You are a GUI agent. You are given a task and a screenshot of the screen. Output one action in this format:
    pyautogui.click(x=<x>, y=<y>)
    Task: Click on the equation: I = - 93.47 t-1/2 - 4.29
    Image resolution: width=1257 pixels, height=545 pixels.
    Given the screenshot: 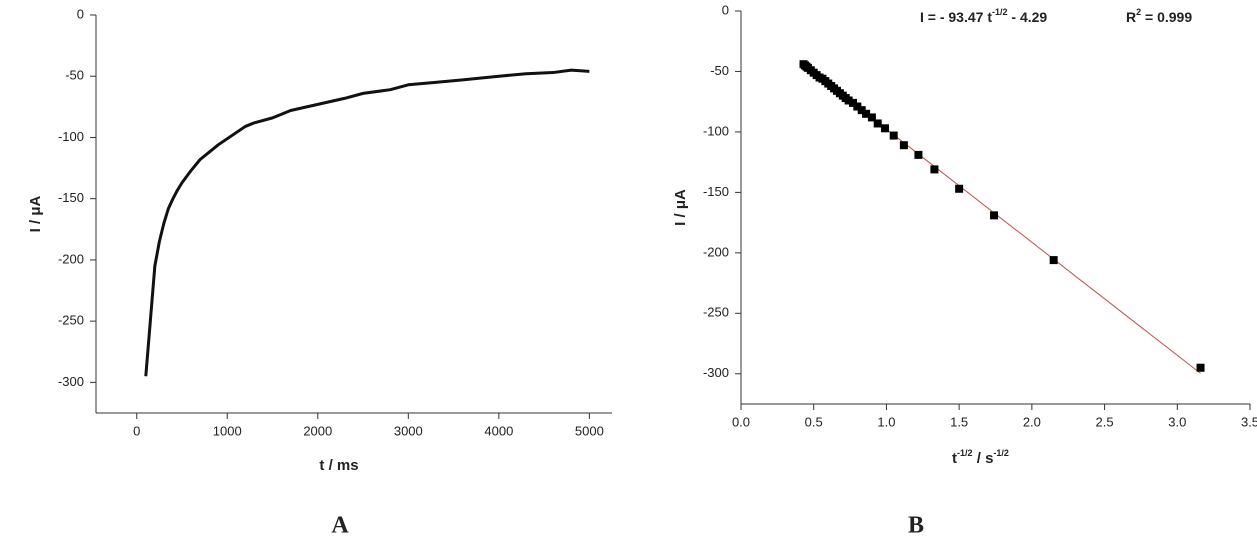 What is the action you would take?
    pyautogui.click(x=983, y=15)
    